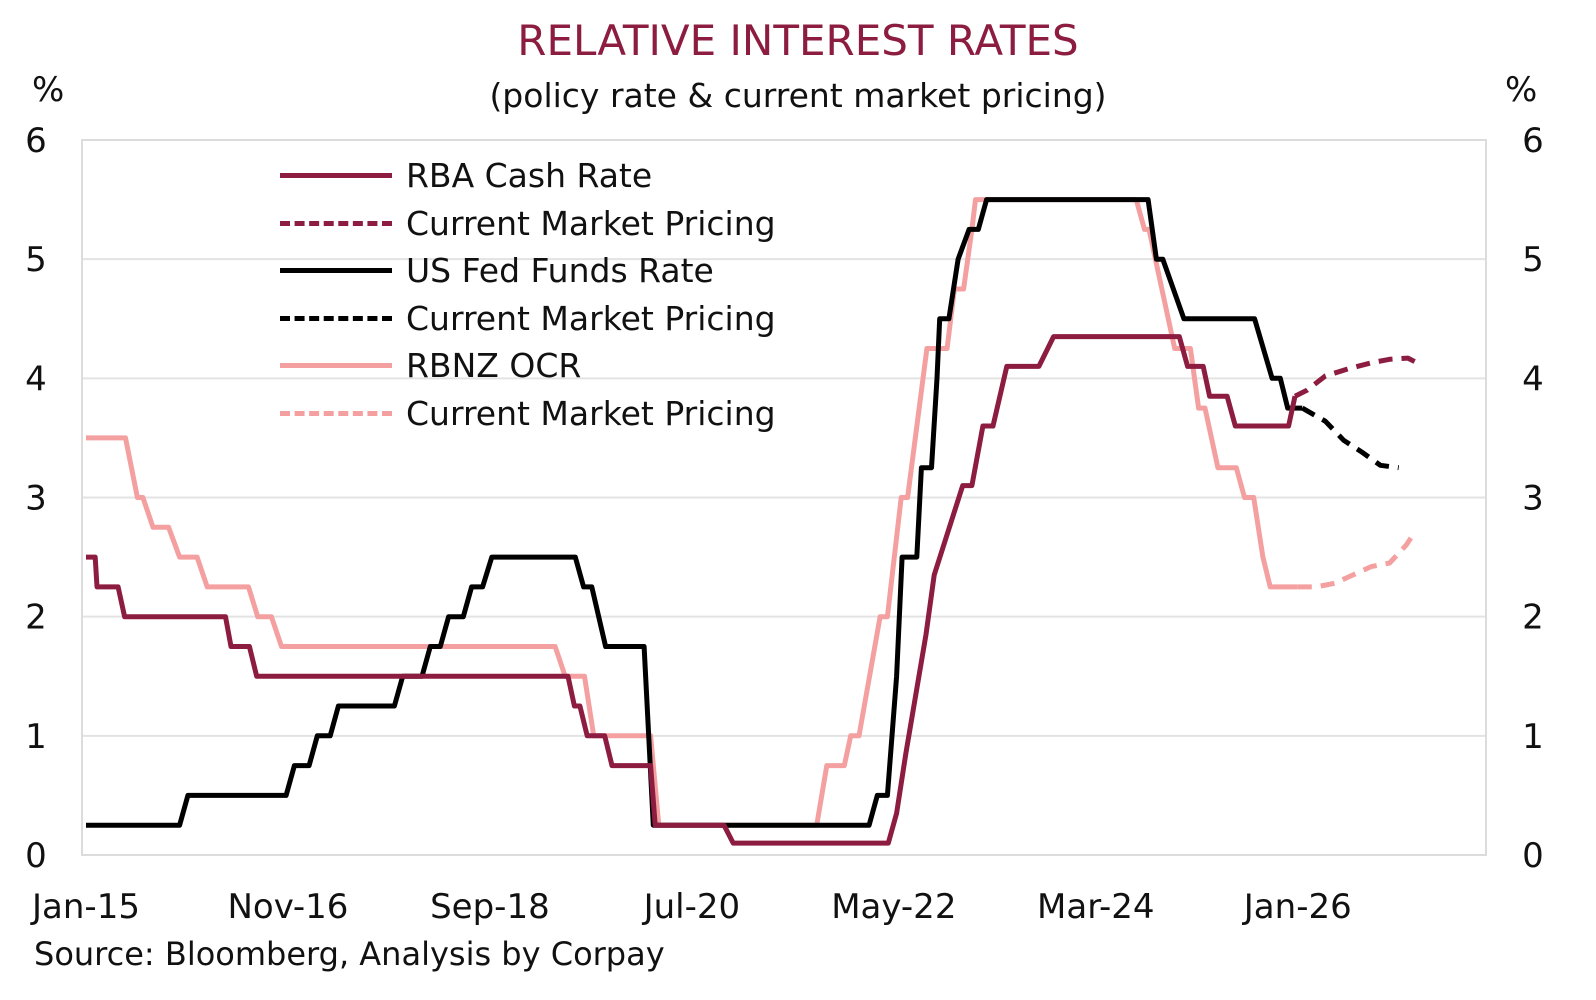 This screenshot has width=1596, height=1000. What do you see at coordinates (490, 907) in the screenshot?
I see `x-tick-label: Sep-18` at bounding box center [490, 907].